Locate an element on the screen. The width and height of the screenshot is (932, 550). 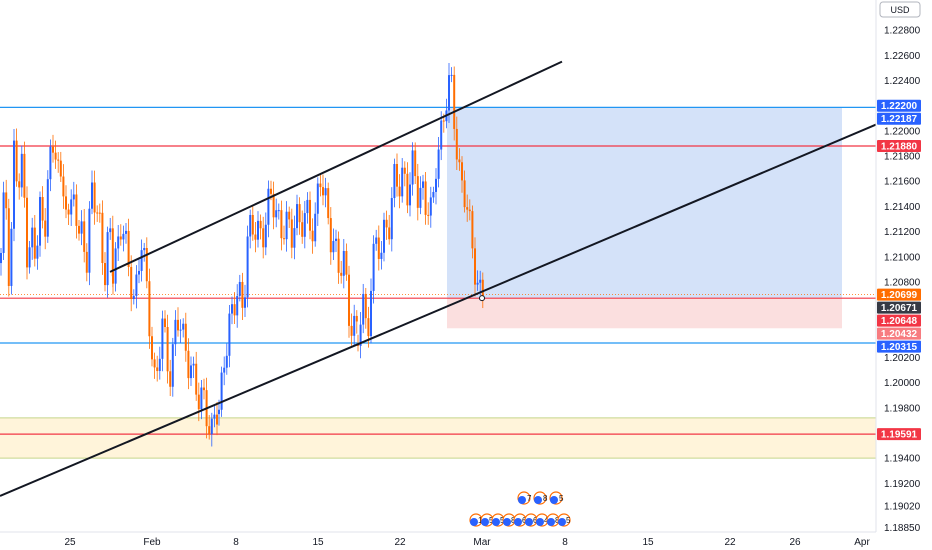
svg-text: 1.20432 is located at coordinates (899, 334).